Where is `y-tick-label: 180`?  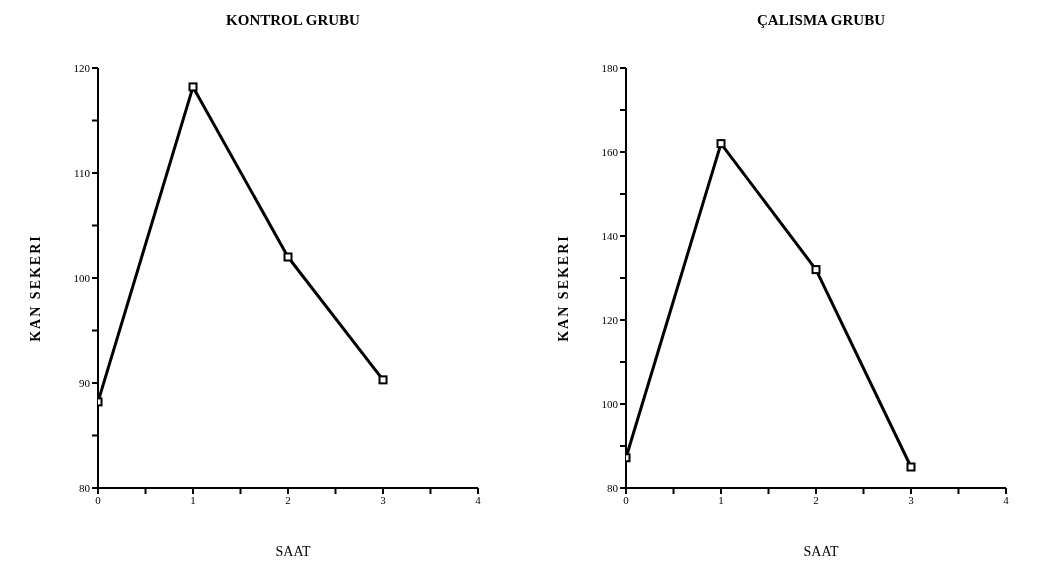
y-tick-label: 180 is located at coordinates (610, 67).